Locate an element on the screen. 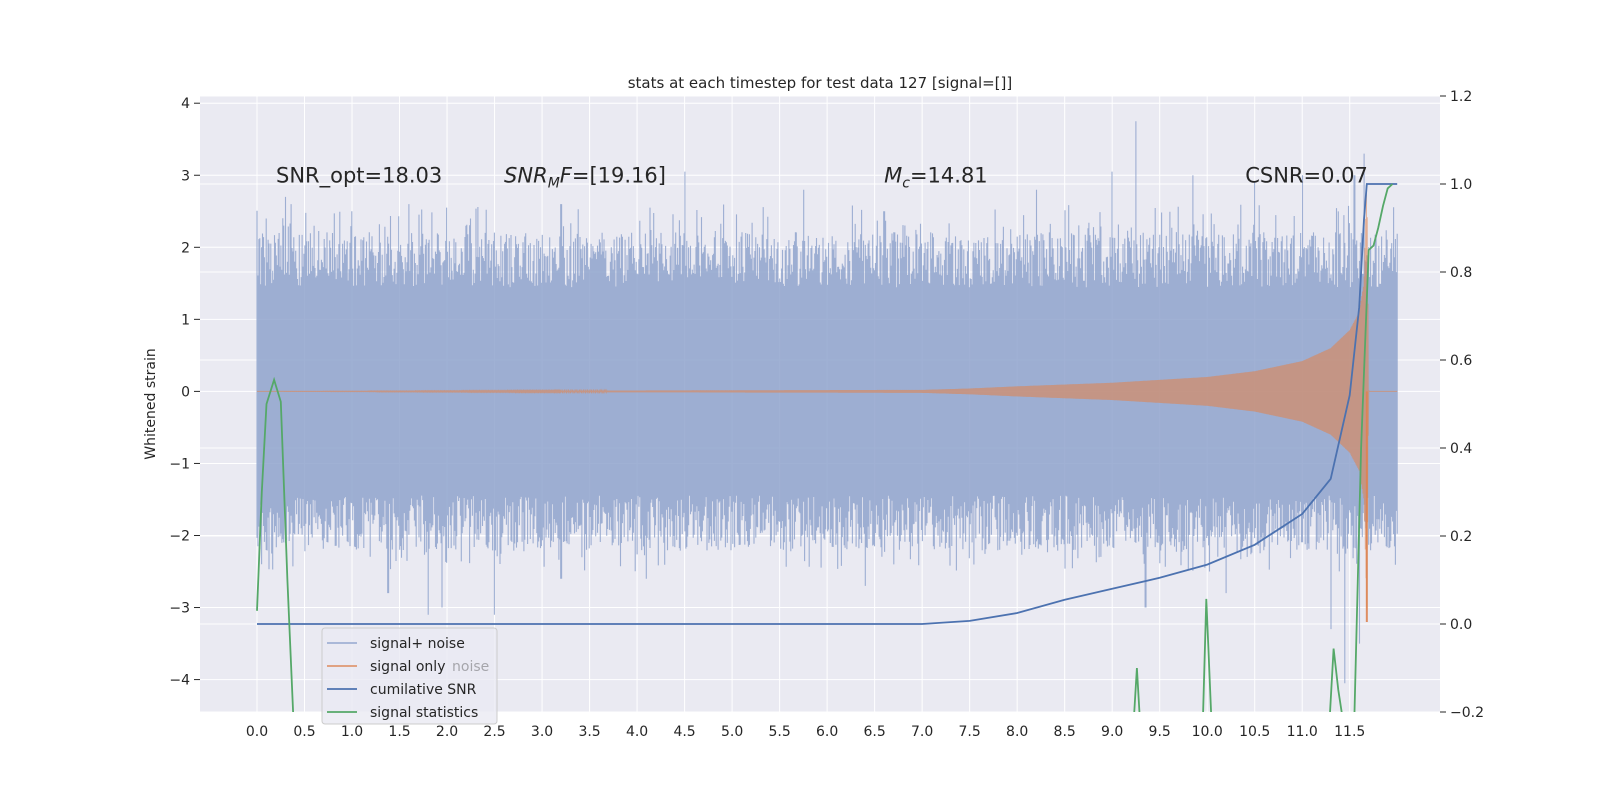 This screenshot has width=1600, height=800. x-tick-label: 1.0 is located at coordinates (352, 732).